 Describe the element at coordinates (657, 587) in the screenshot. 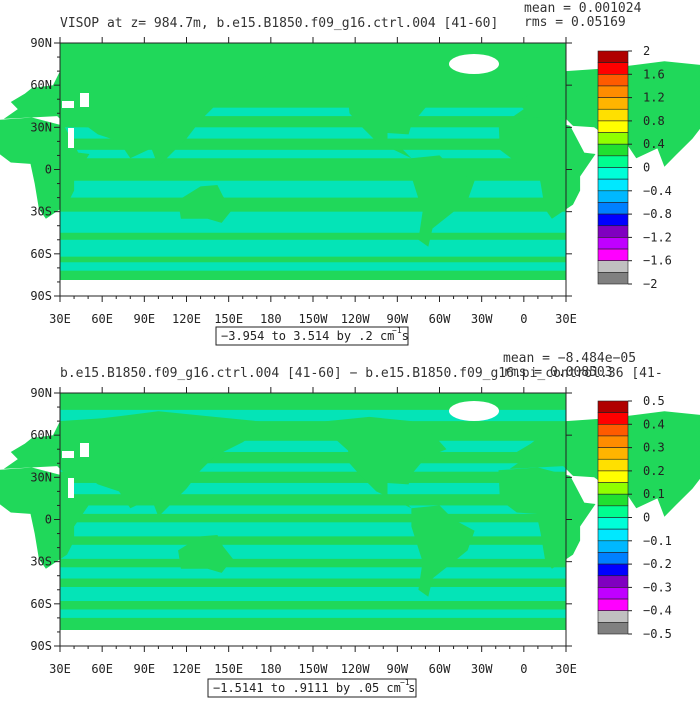

I see `colorbar-label: −0.3` at that location.